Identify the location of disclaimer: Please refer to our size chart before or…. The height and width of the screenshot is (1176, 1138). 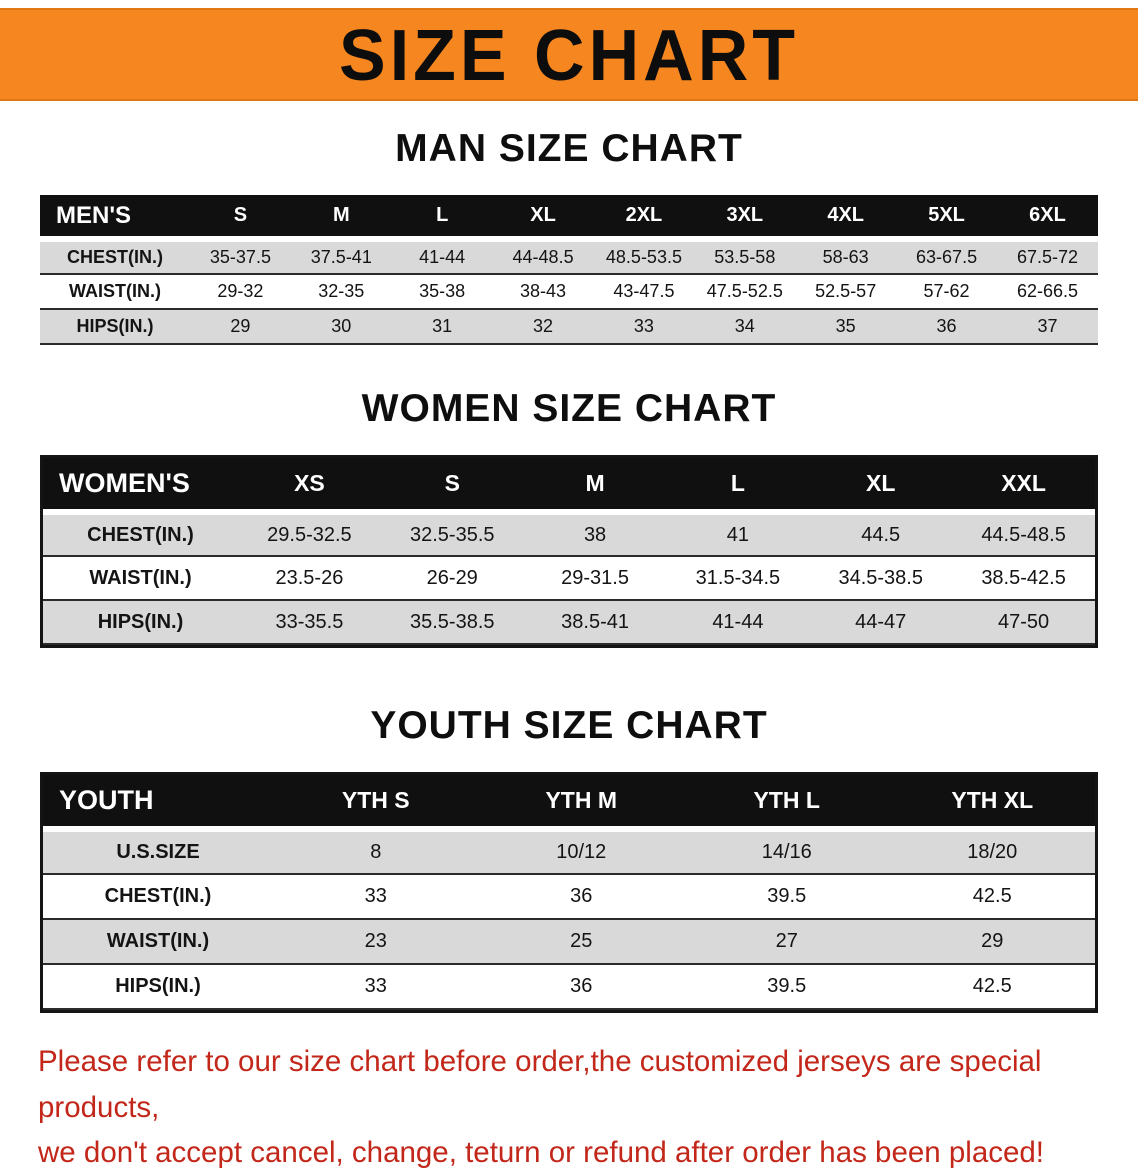
(569, 1107).